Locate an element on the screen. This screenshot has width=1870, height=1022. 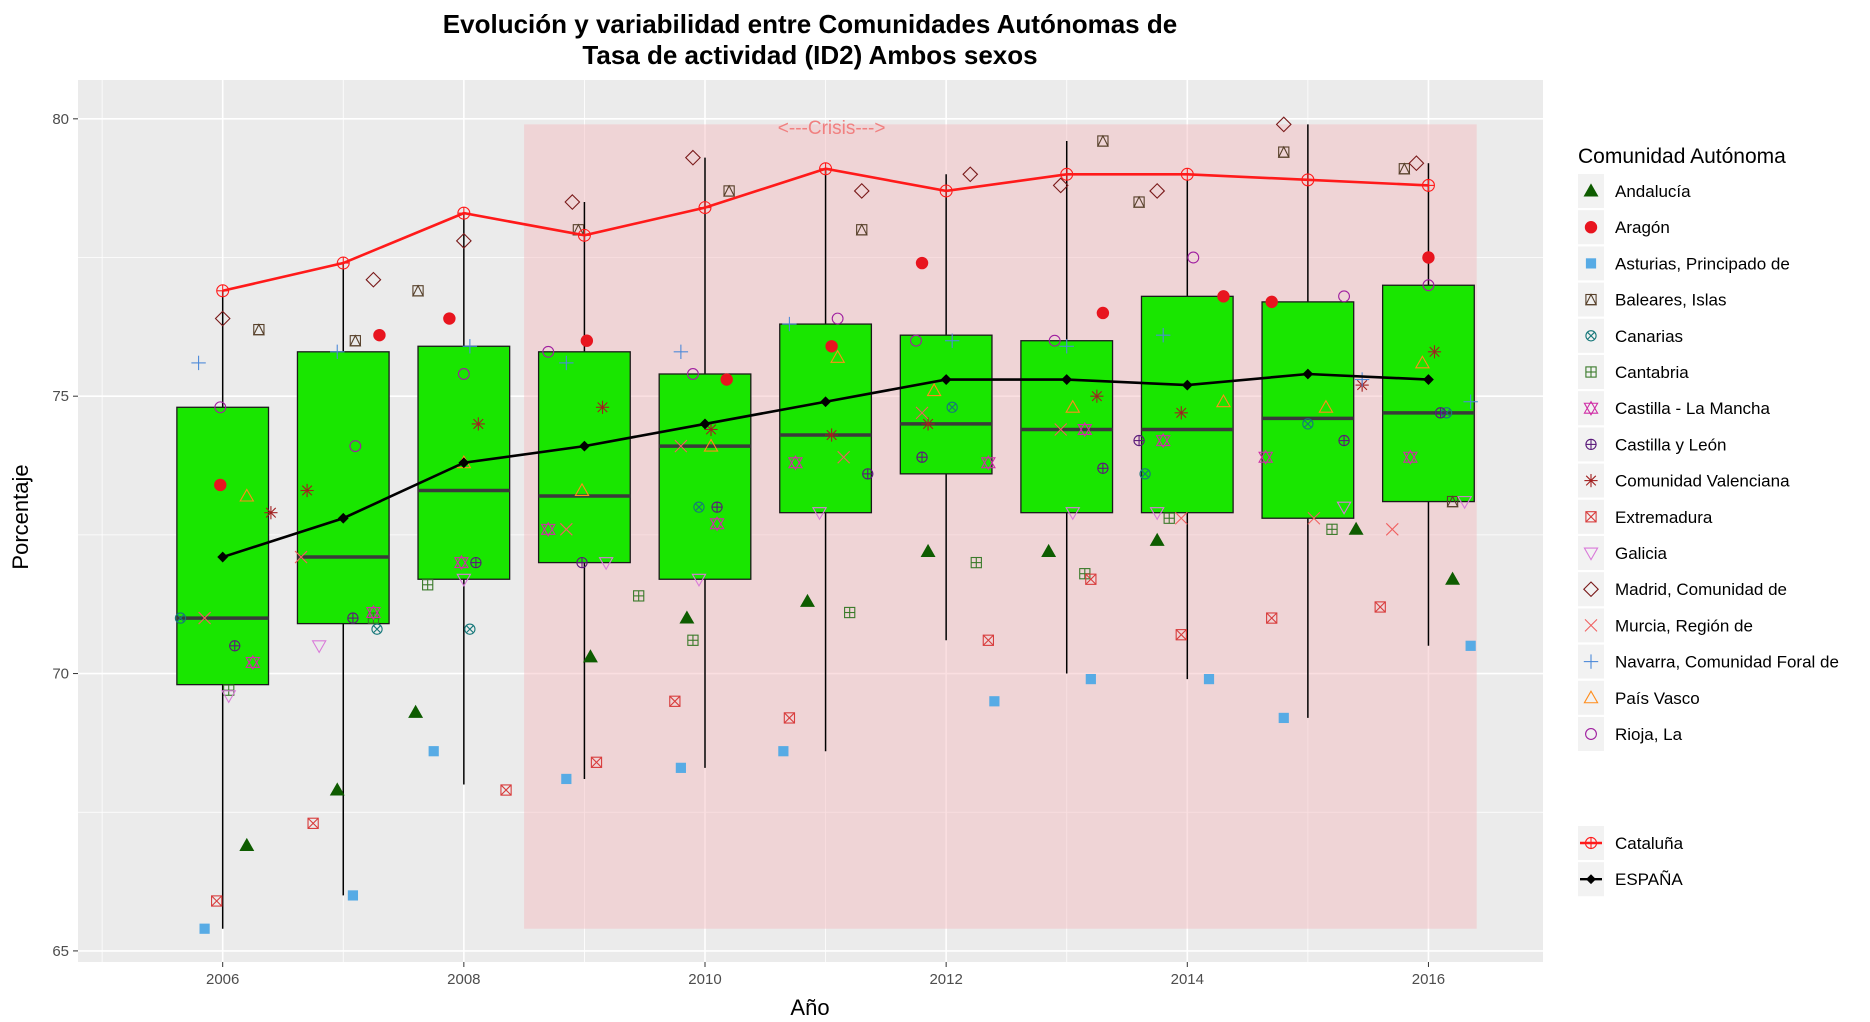
x-axis-ticks: 2006 2008 2010 2012 2014 2016 is located at coordinates (825, 975).